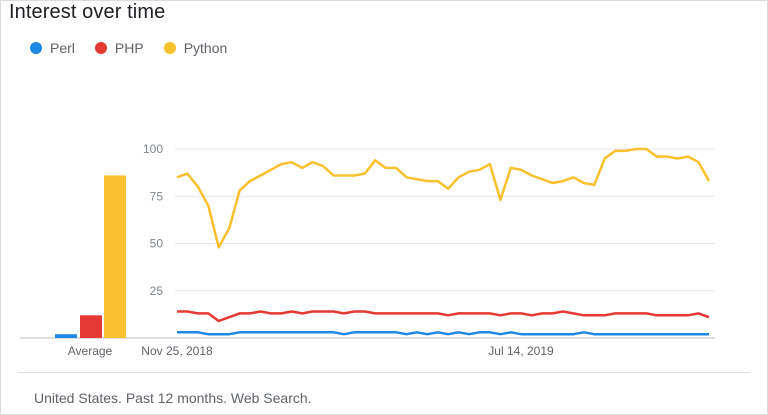 This screenshot has width=768, height=415. What do you see at coordinates (91, 326) in the screenshot?
I see `average-bar-php` at bounding box center [91, 326].